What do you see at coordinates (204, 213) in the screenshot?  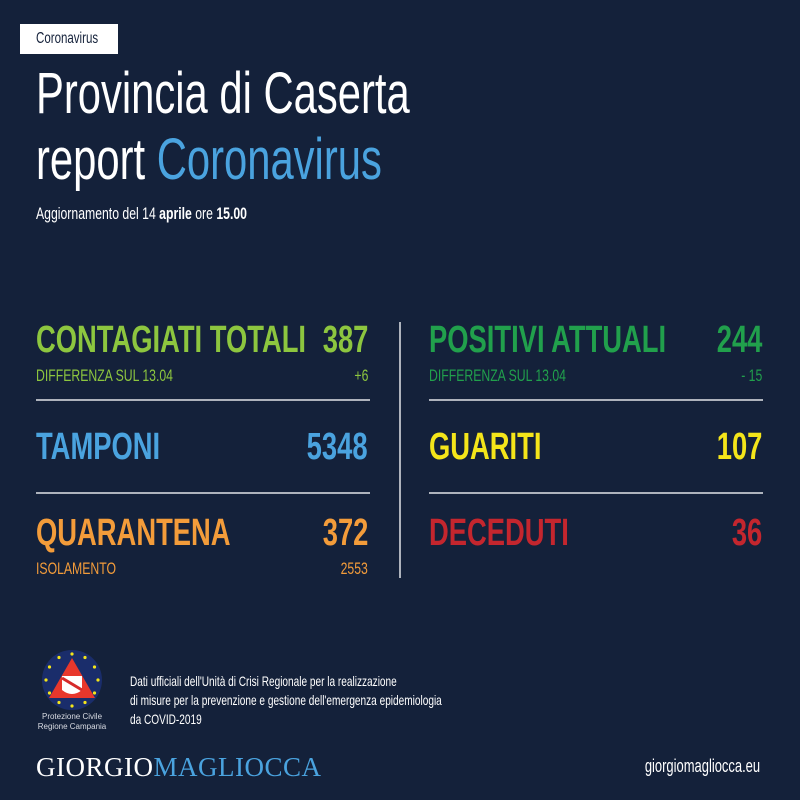 I see `update-middle: ore` at bounding box center [204, 213].